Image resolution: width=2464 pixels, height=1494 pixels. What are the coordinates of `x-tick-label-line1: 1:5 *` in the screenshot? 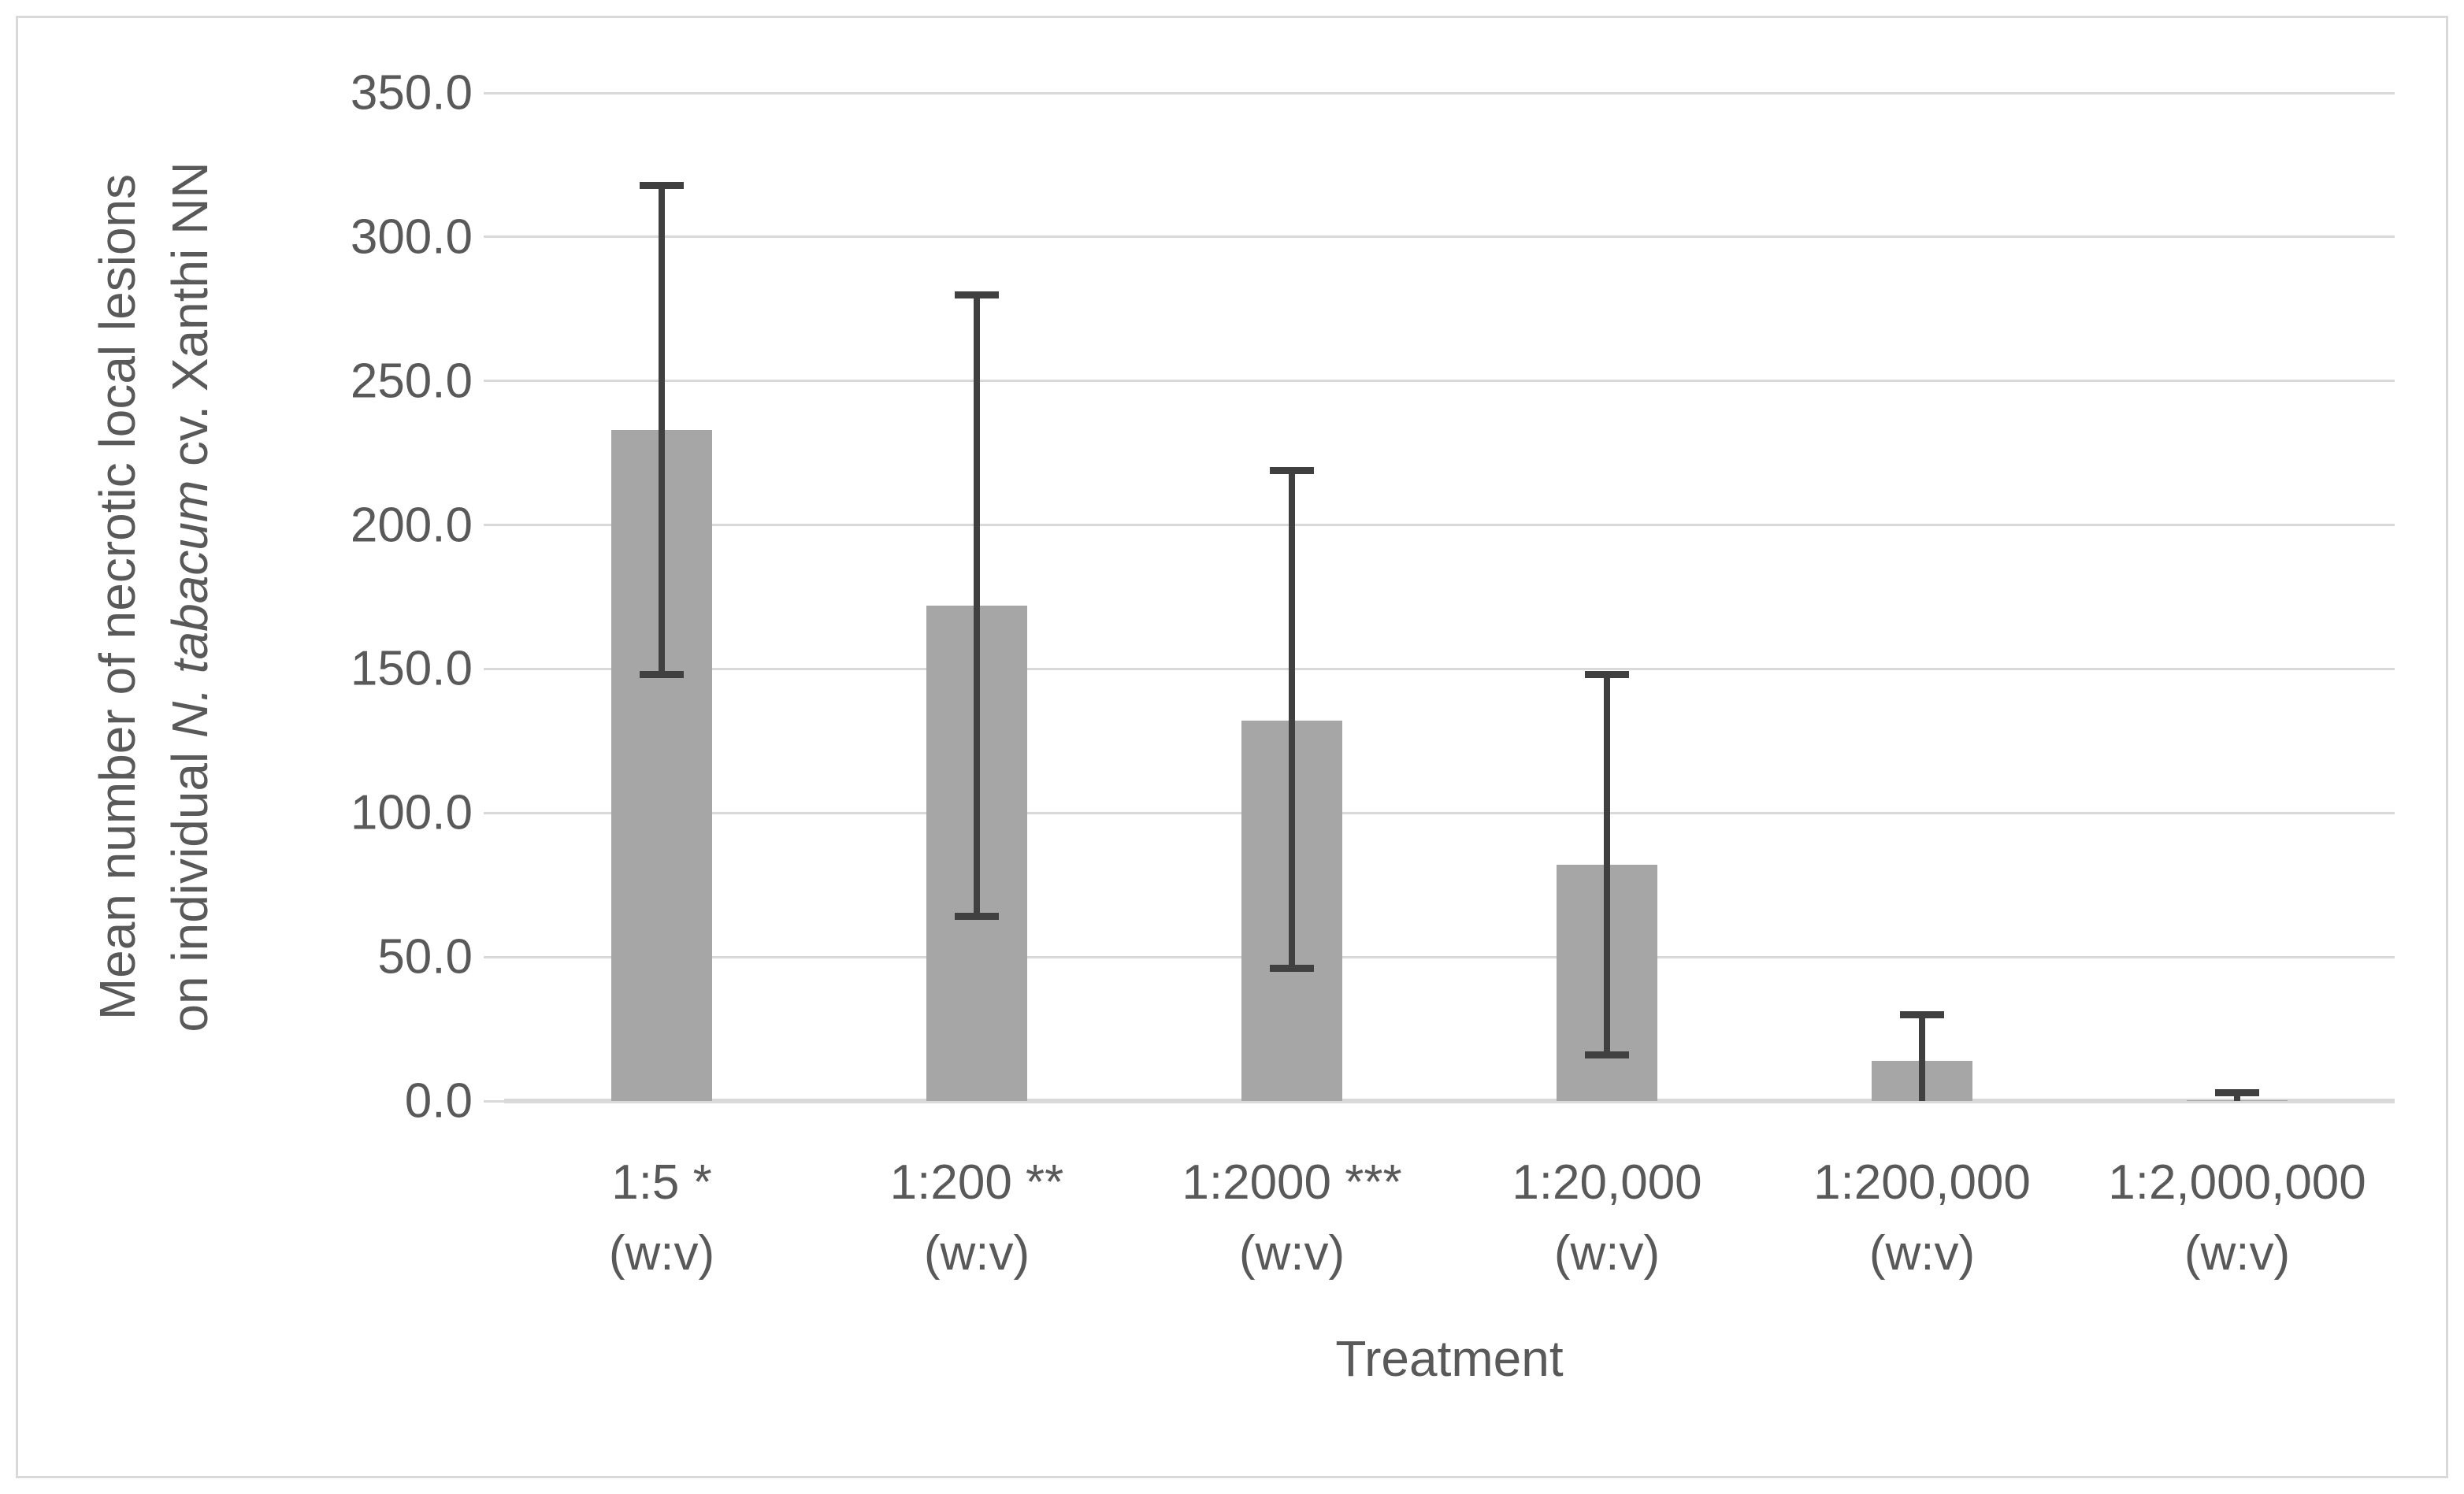 It's located at (661, 1182).